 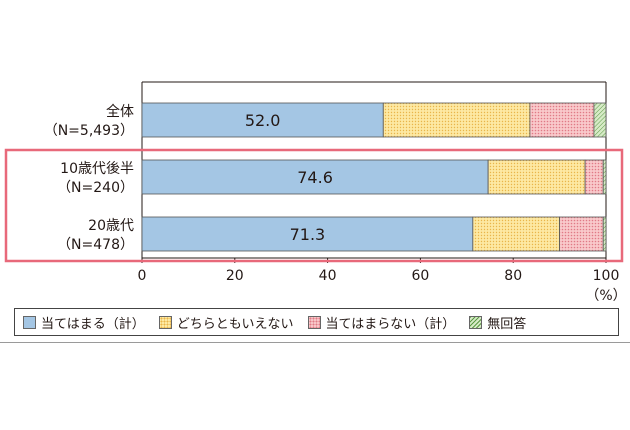 What do you see at coordinates (328, 276) in the screenshot?
I see `x-tick-label-2: 40` at bounding box center [328, 276].